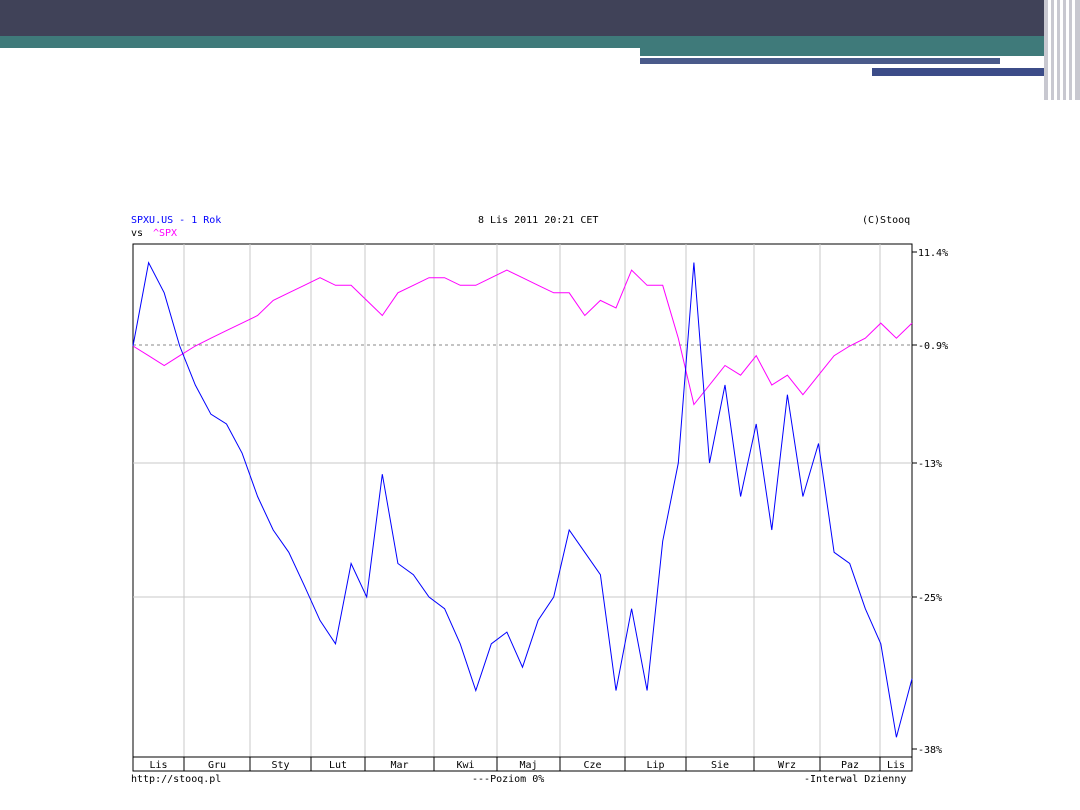 Image resolution: width=1080 pixels, height=810 pixels. Describe the element at coordinates (592, 765) in the screenshot. I see `x-tick-label: Cze` at that location.